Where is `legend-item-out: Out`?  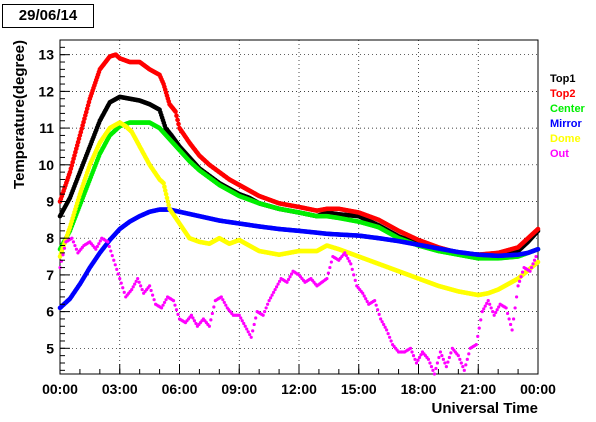
legend-item-out: Out is located at coordinates (559, 154).